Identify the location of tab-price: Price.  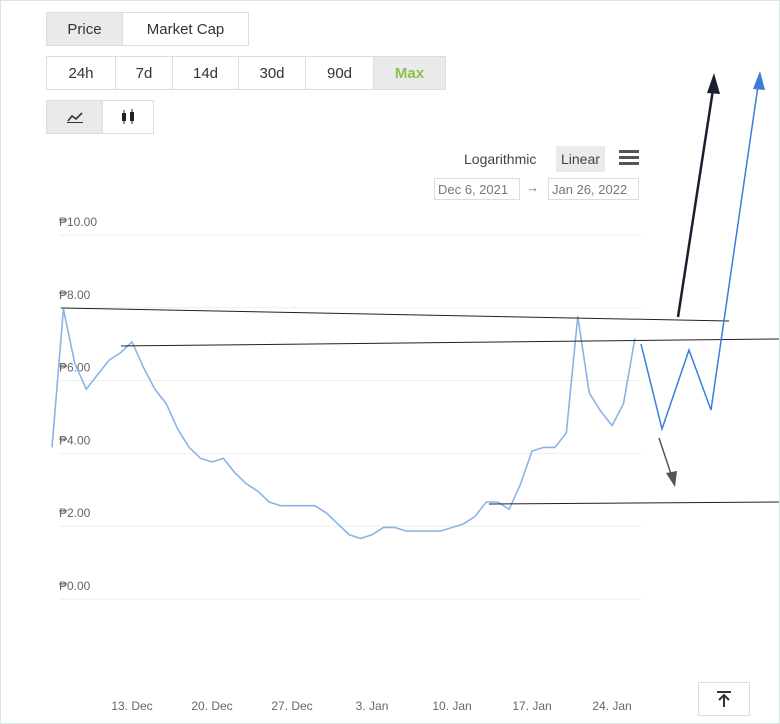
(84, 29).